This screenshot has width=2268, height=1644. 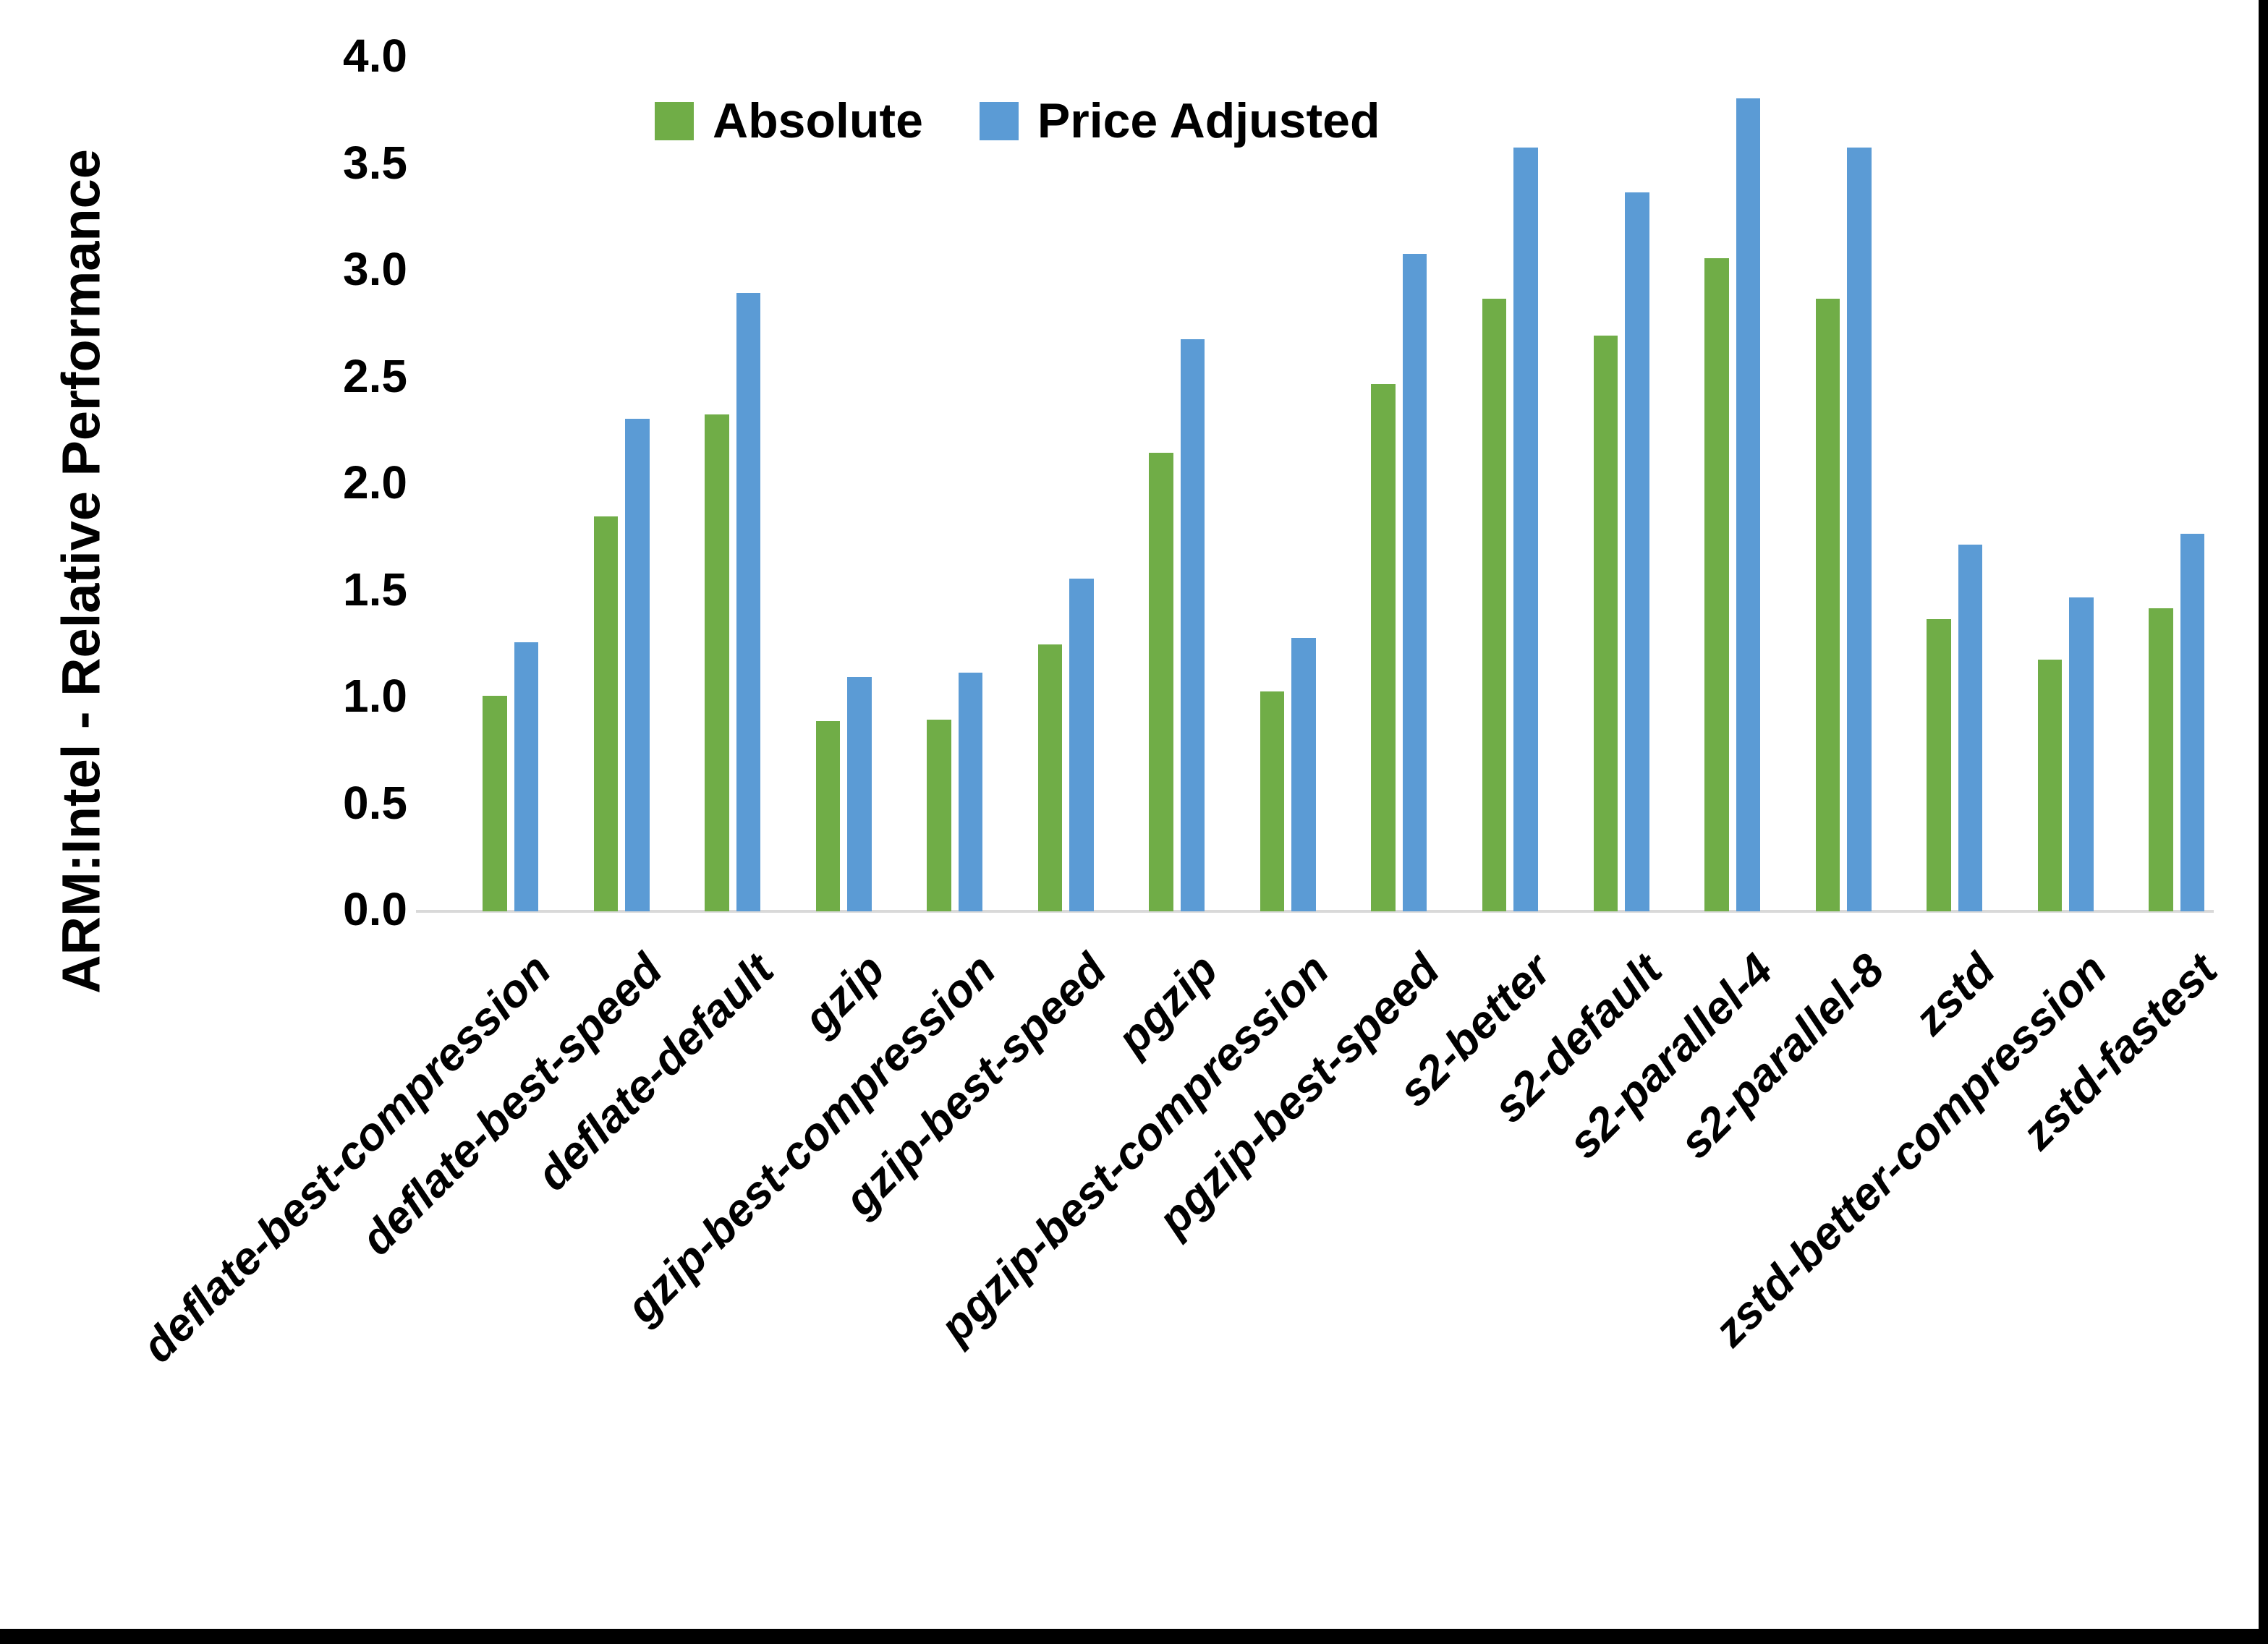 I want to click on legend-label: Absolute, so click(x=818, y=120).